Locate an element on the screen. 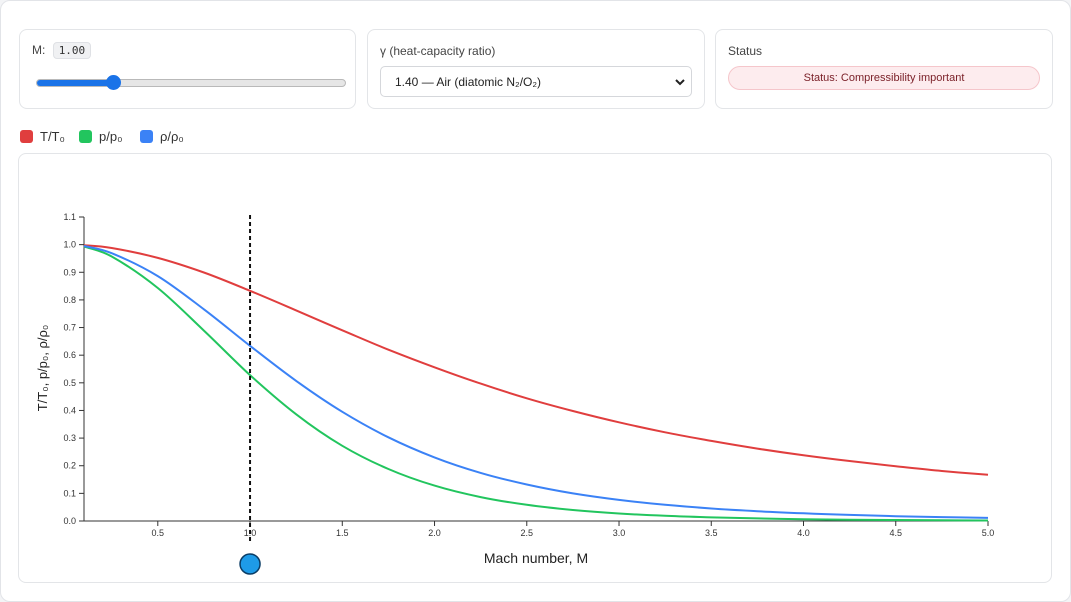 This screenshot has height=602, width=1071. y-tick-label: 1.0 is located at coordinates (69, 245).